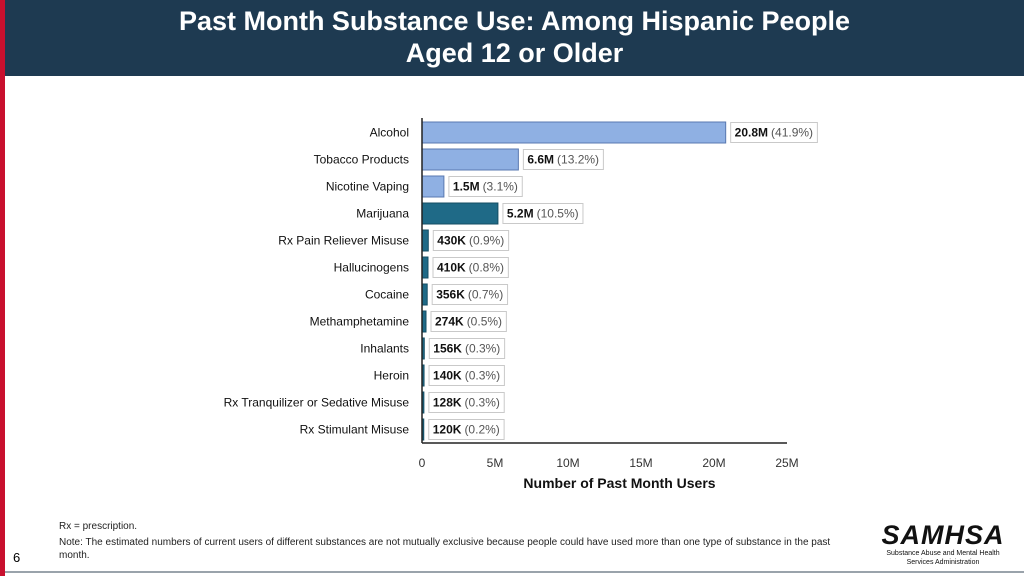  What do you see at coordinates (17, 557) in the screenshot?
I see `page-number: 6` at bounding box center [17, 557].